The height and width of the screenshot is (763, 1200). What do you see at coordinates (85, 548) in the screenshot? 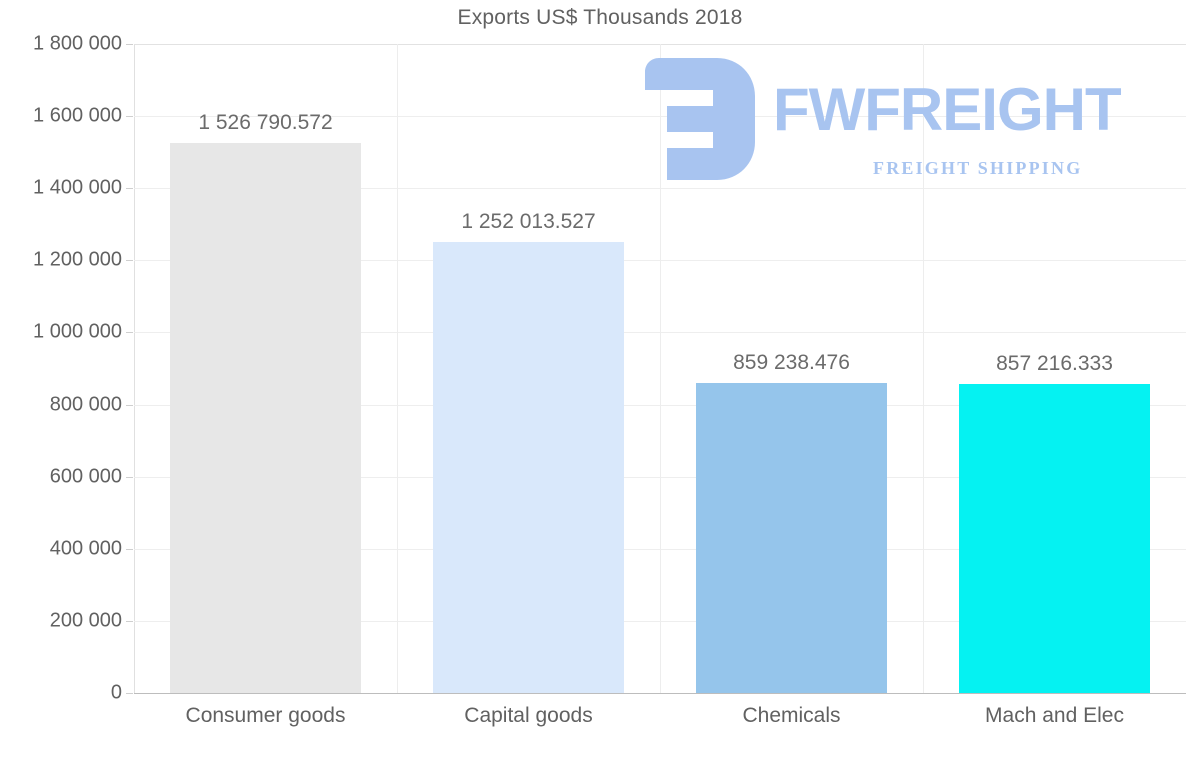
I see `y-axis-tick-label: 400 000` at bounding box center [85, 548].